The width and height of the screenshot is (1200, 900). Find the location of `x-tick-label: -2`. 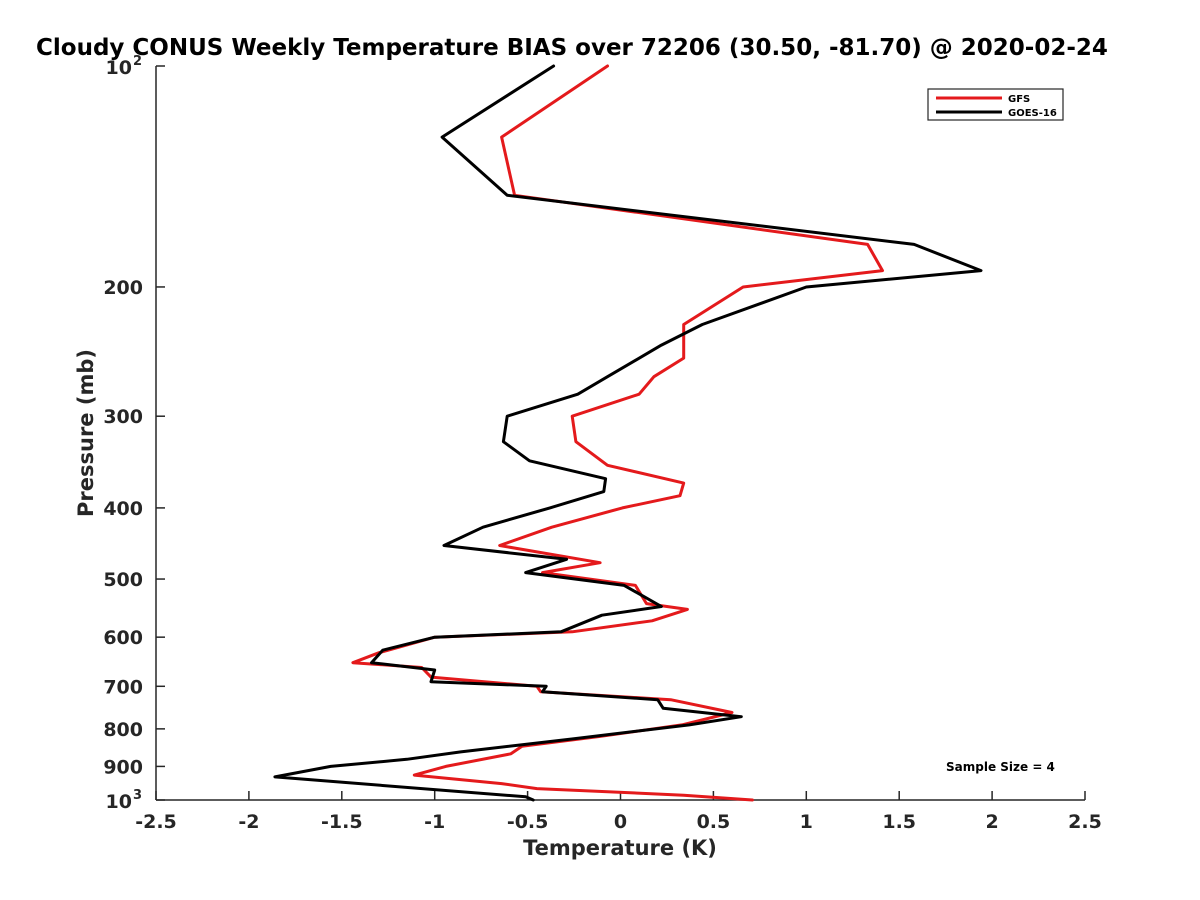

x-tick-label: -2 is located at coordinates (248, 822).